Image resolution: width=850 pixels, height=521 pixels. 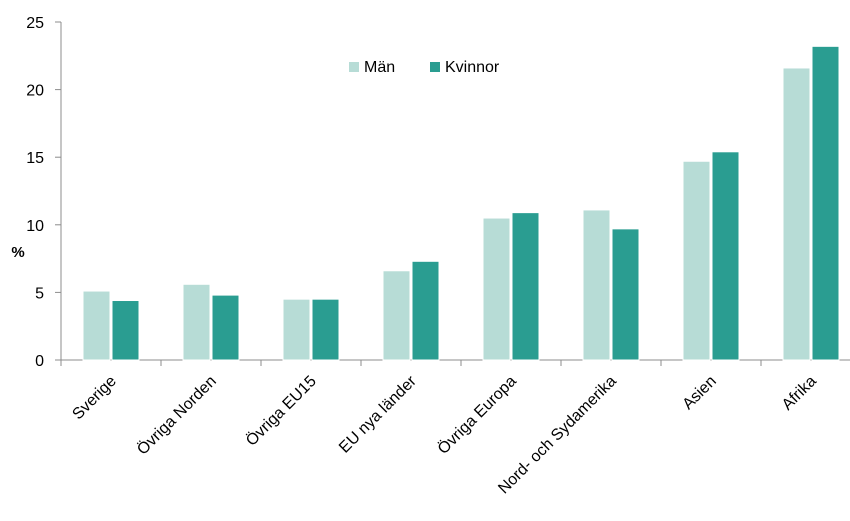 What do you see at coordinates (700, 393) in the screenshot?
I see `x-tick-label: Asien` at bounding box center [700, 393].